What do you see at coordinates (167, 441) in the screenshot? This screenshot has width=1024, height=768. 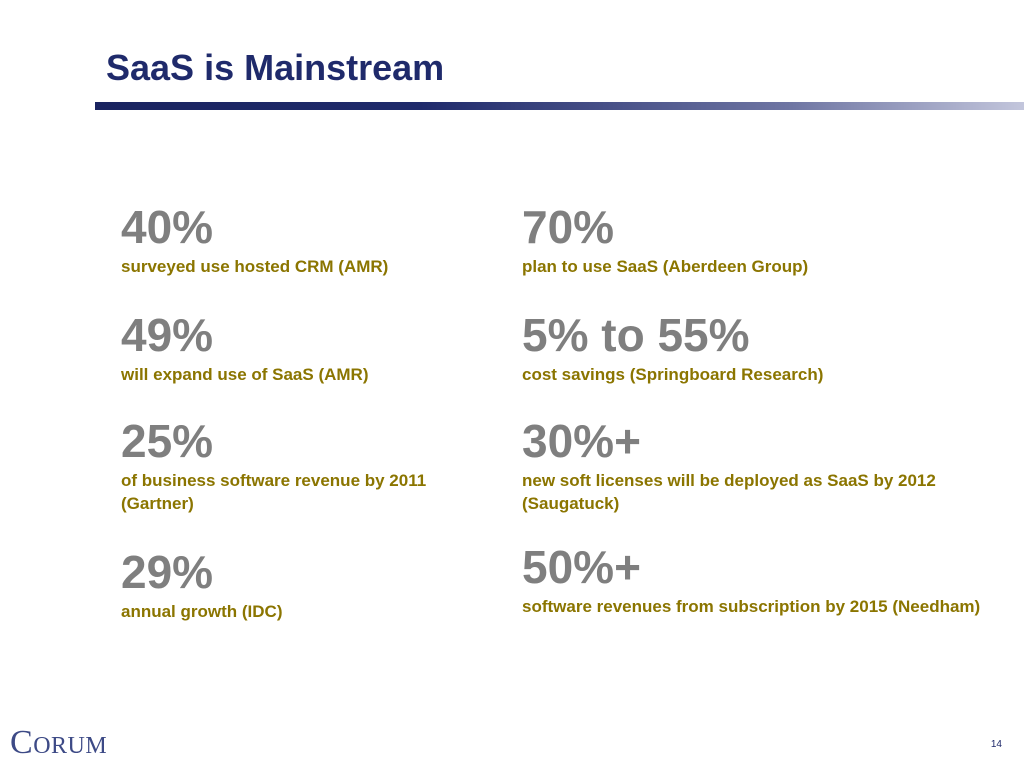 I see `stat-value: 25%` at bounding box center [167, 441].